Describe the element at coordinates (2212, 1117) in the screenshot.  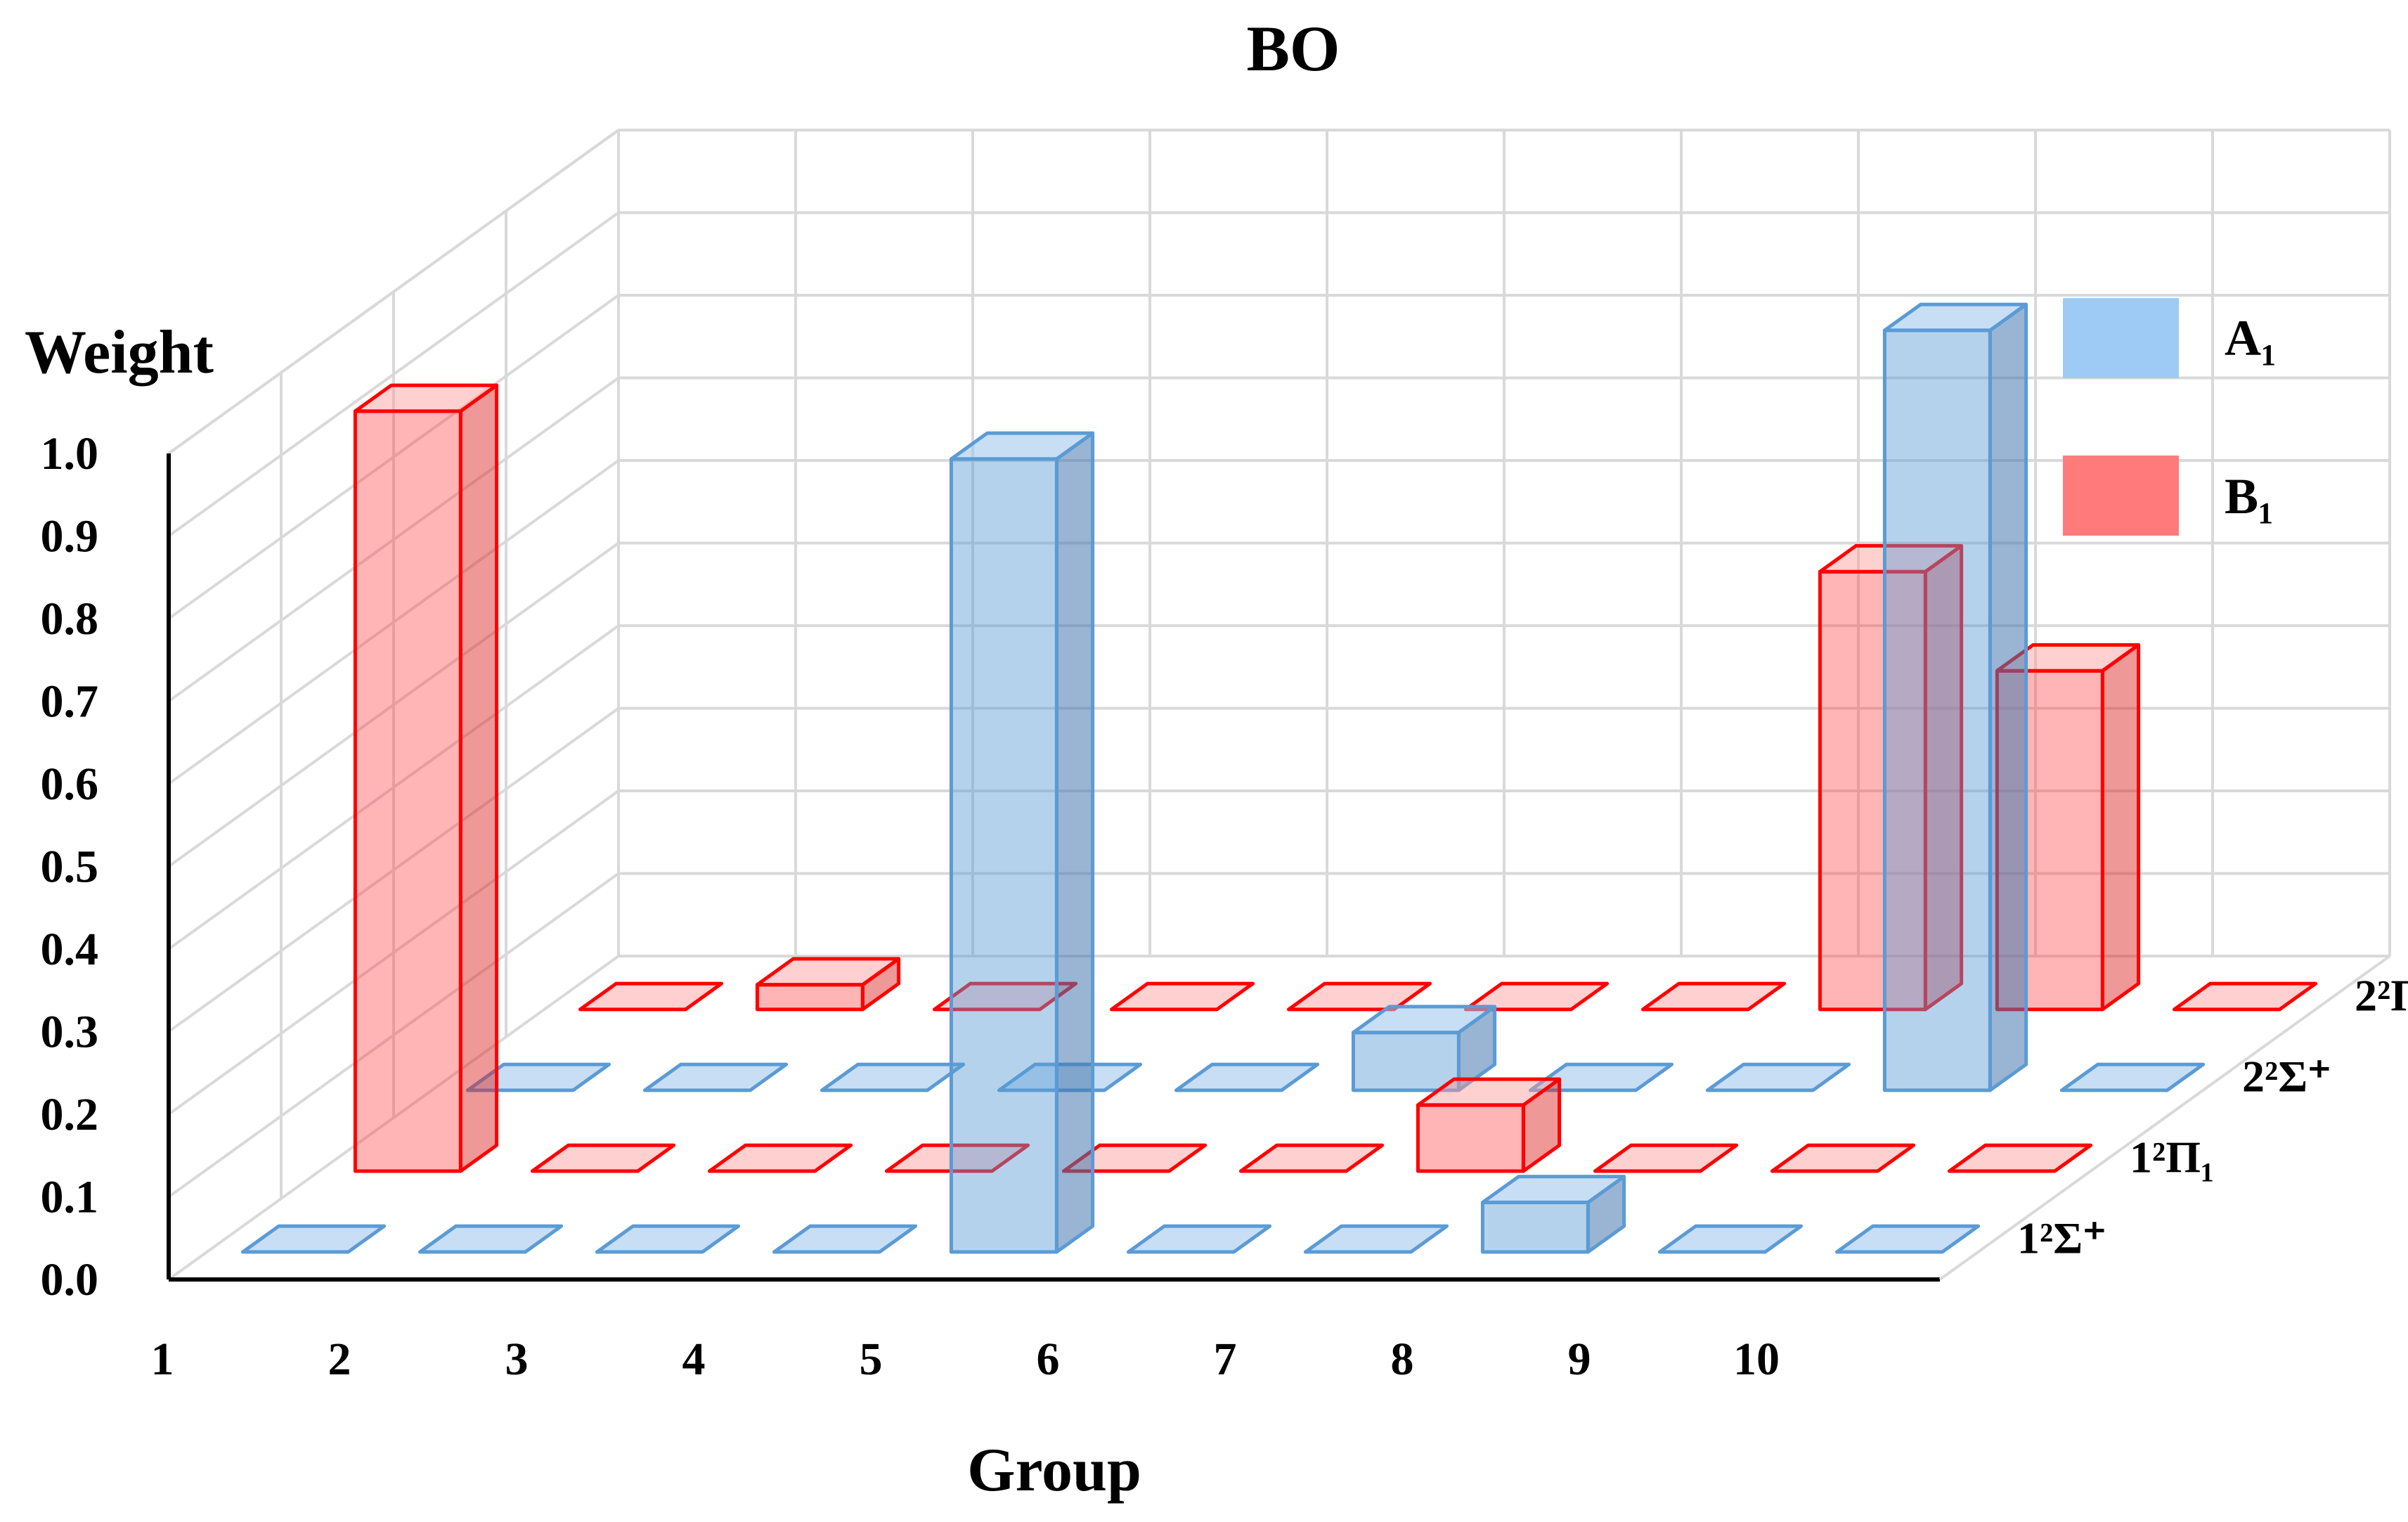
I see `depth-labels: 1²Σ⁺ 1²Π₁ 2²Σ⁺ 2²Π₁` at that location.